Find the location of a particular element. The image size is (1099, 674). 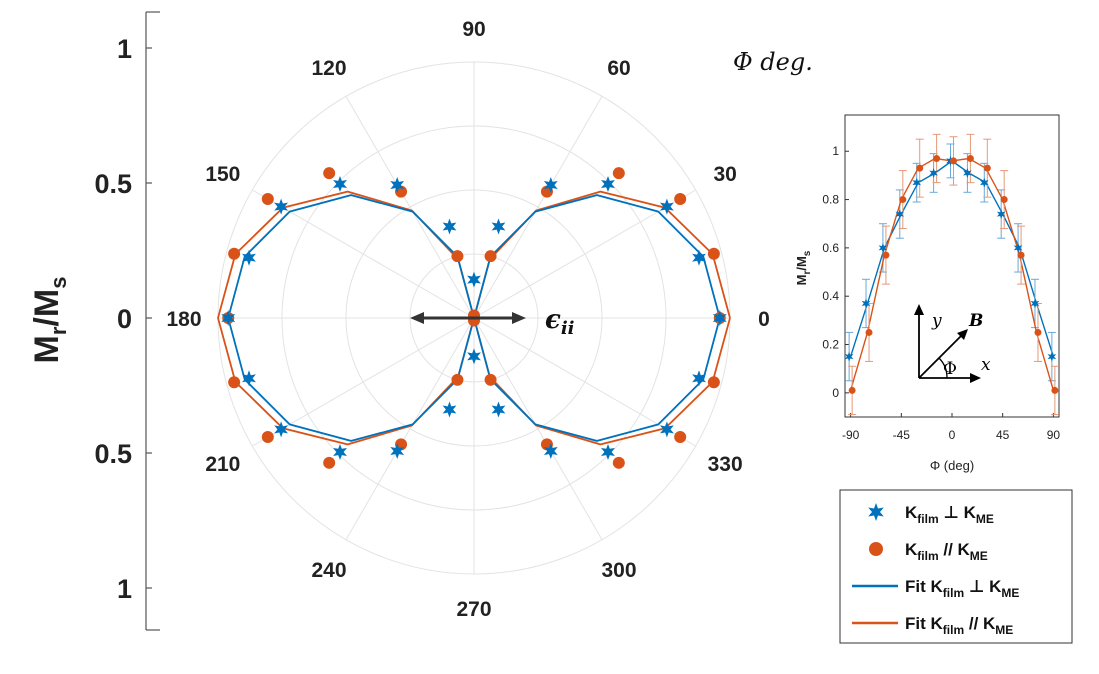

inset-frame is located at coordinates (952, 266).